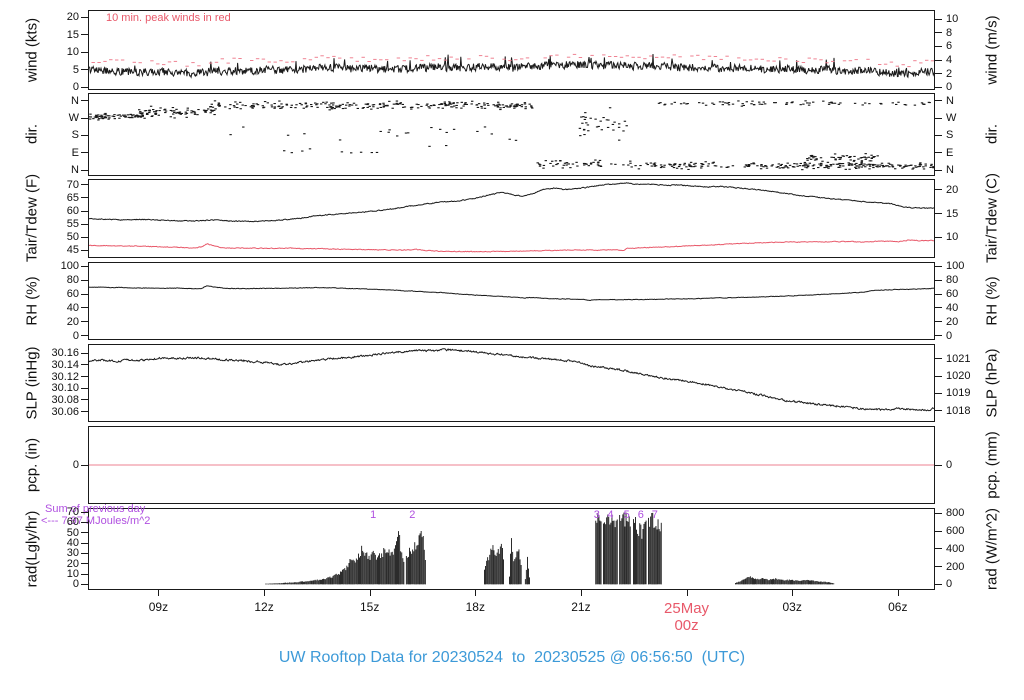 The image size is (1024, 700). I want to click on temp-left-tick-label: 65, so click(72, 197).